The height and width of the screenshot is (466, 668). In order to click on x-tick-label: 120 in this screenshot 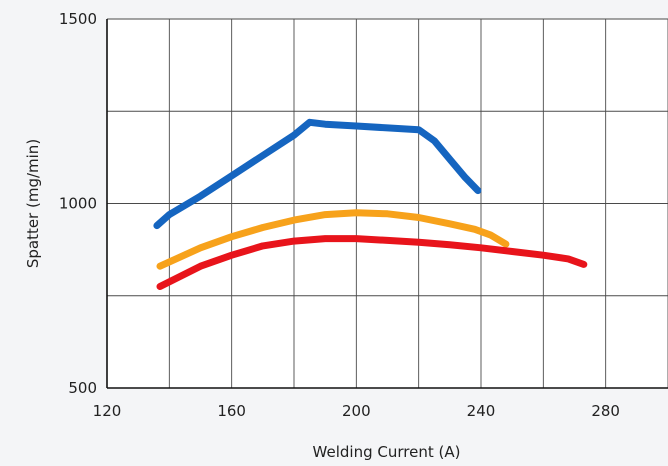, I will do `click(107, 411)`.